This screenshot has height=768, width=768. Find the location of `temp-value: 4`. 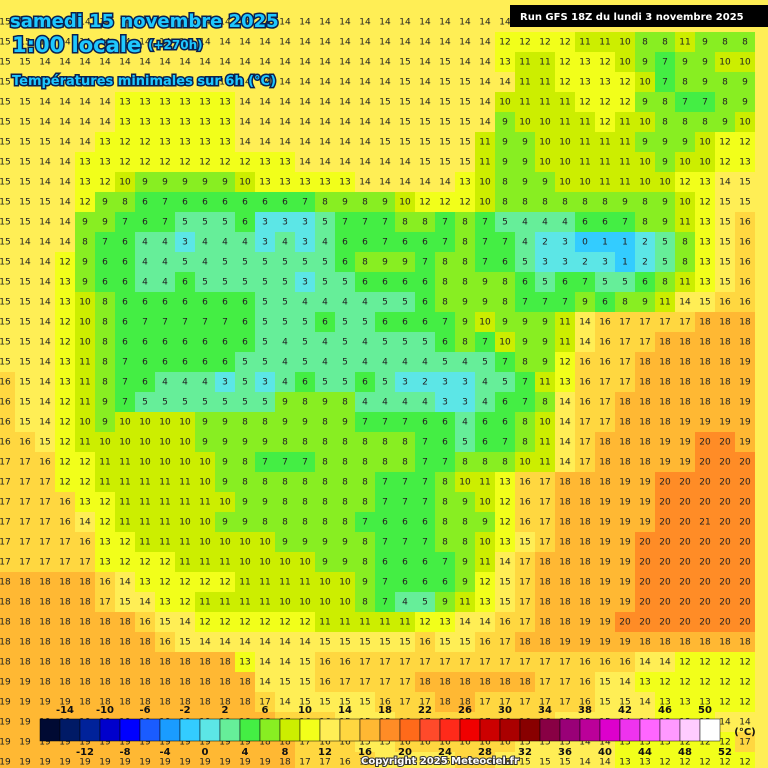

temp-value: 4 is located at coordinates (165, 263).